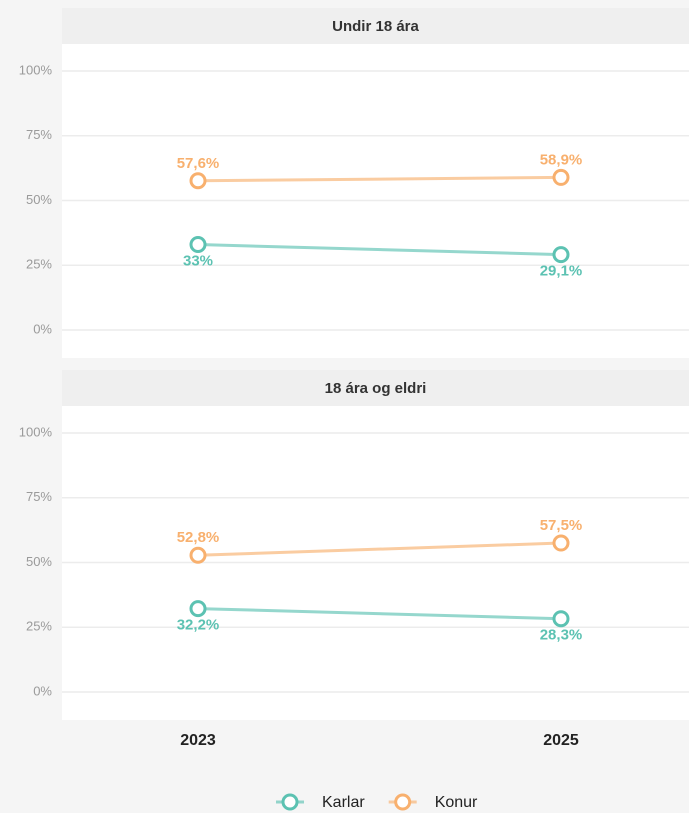 The image size is (689, 813). I want to click on data-label: 58,9%, so click(561, 159).